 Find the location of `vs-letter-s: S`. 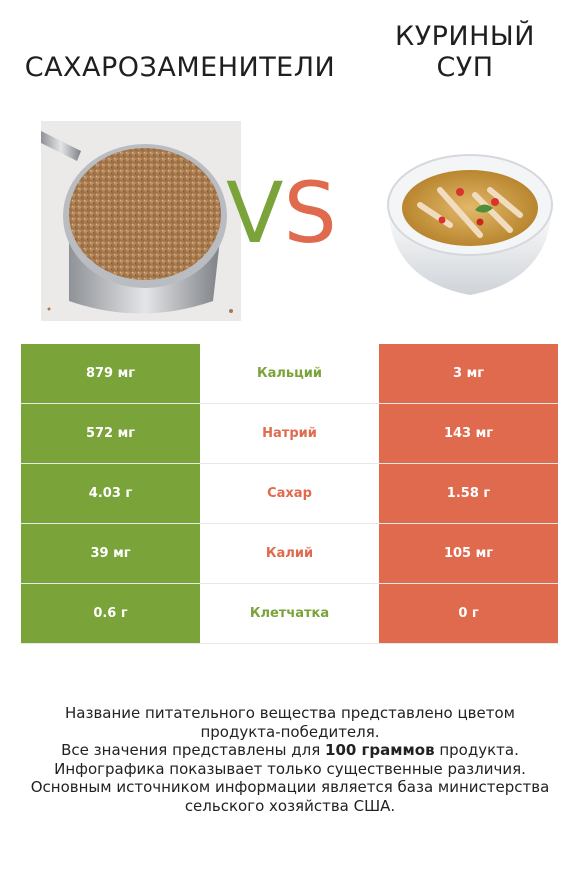

vs-letter-s: S is located at coordinates (310, 213).